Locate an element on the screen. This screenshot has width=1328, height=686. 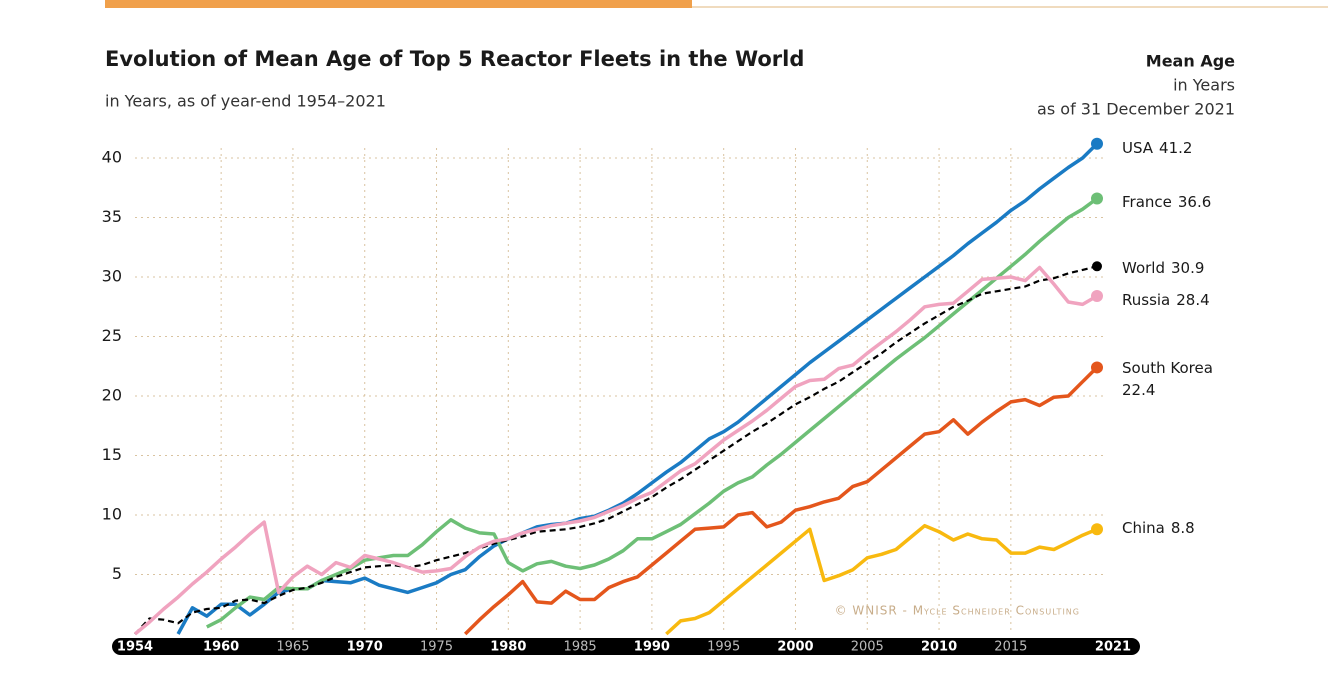
series-value: 30.9 is located at coordinates (1187, 268).